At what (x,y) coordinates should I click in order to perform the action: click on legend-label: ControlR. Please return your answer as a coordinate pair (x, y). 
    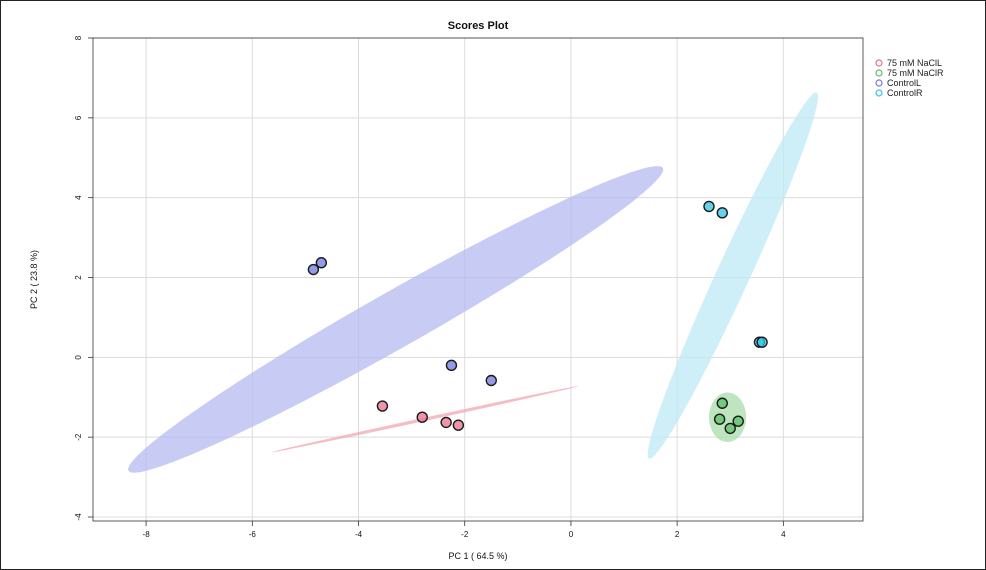
    Looking at the image, I should click on (905, 93).